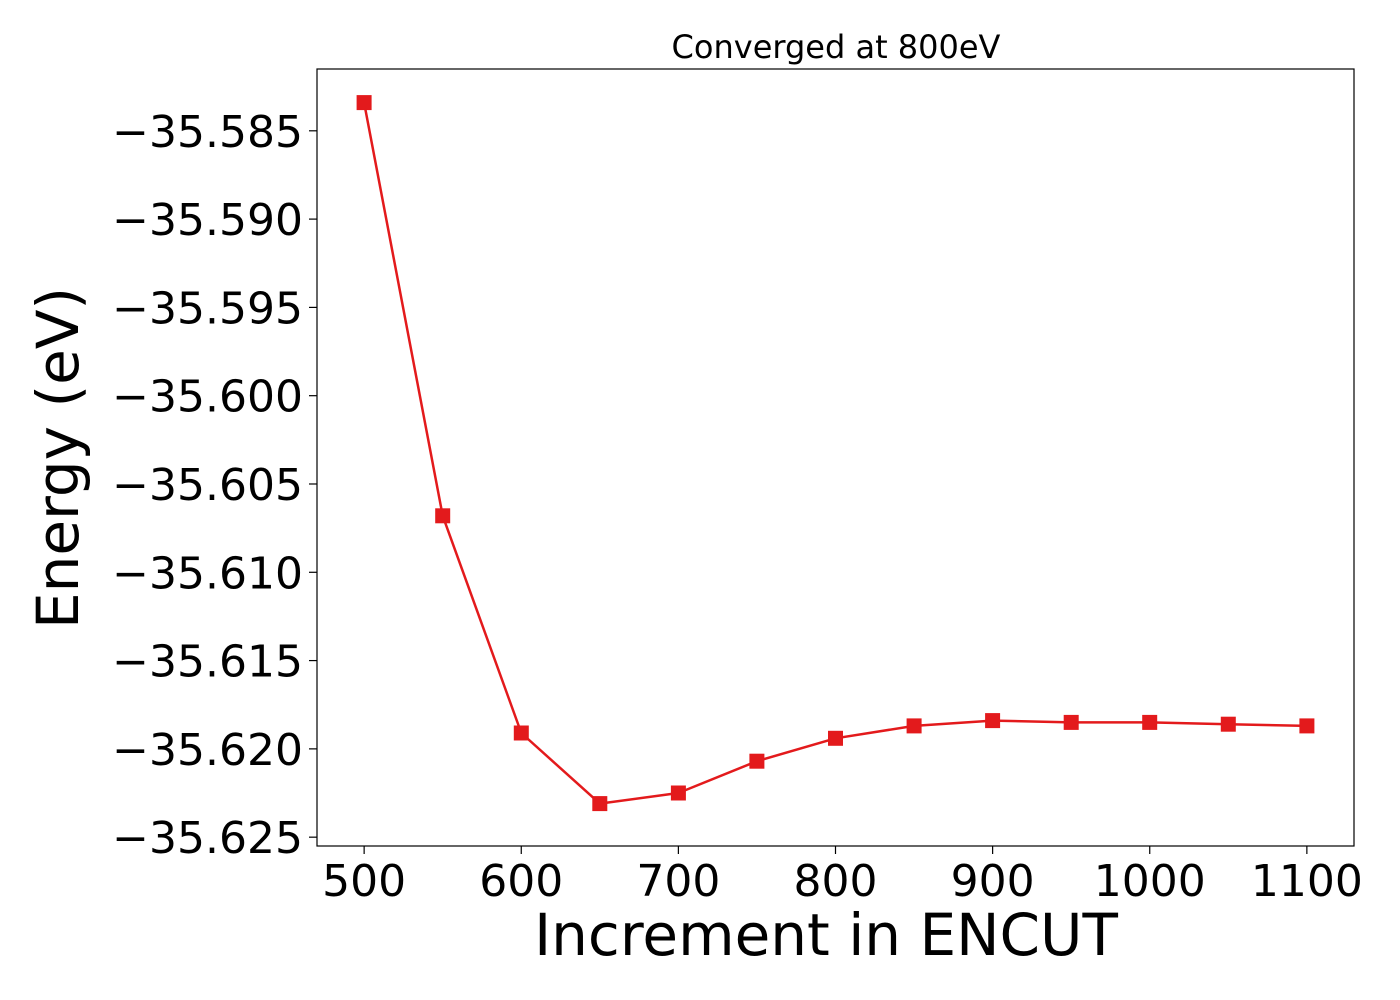  What do you see at coordinates (1307, 881) in the screenshot?
I see `x-tick-label: 1100` at bounding box center [1307, 881].